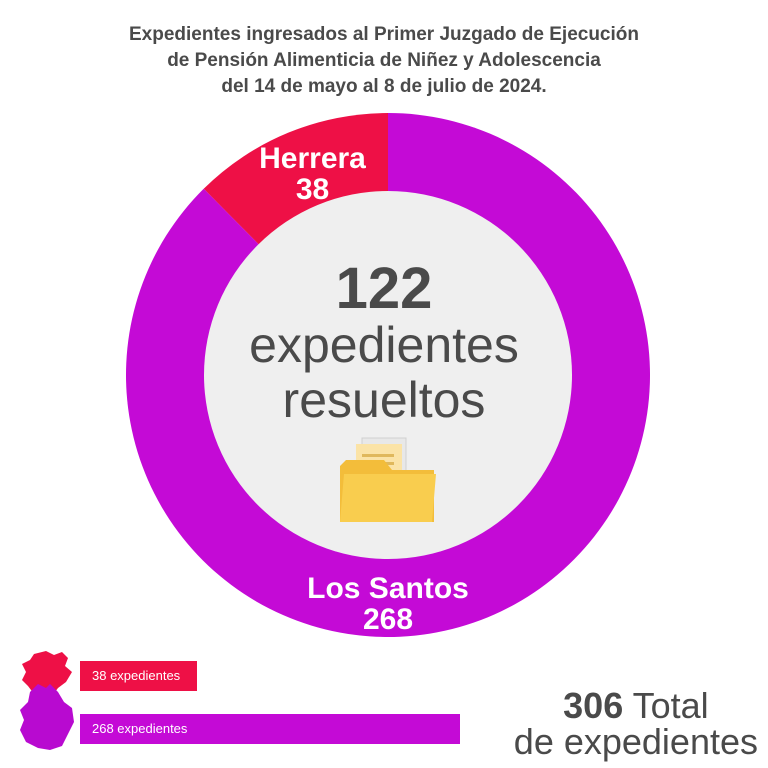 The image size is (768, 768). What do you see at coordinates (635, 741) in the screenshot?
I see `total-line-2: de expedientes` at bounding box center [635, 741].